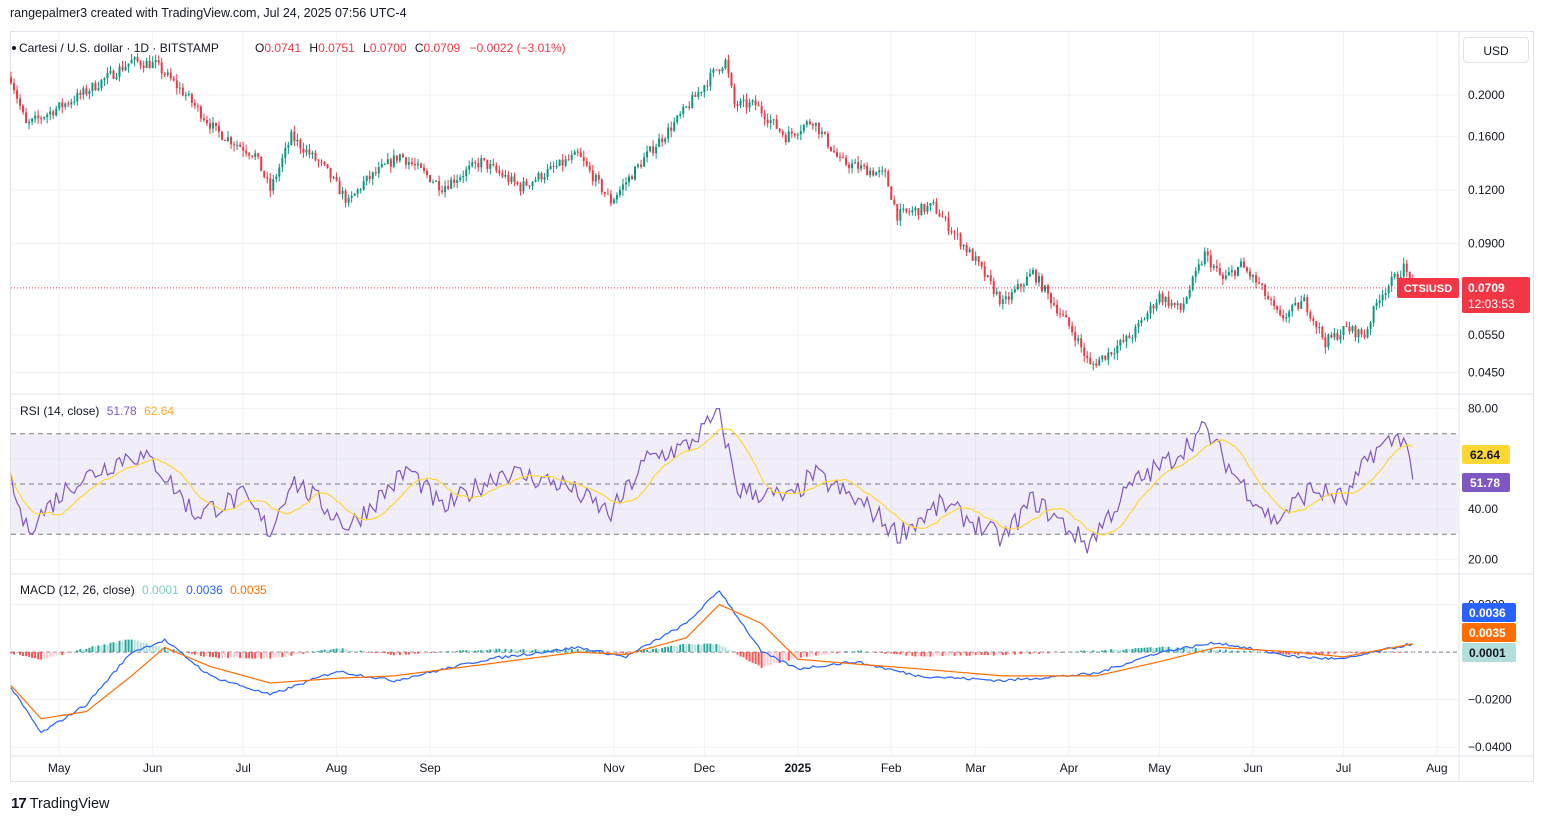  I want to click on price-tick-label: 0.0550, so click(1486, 335).